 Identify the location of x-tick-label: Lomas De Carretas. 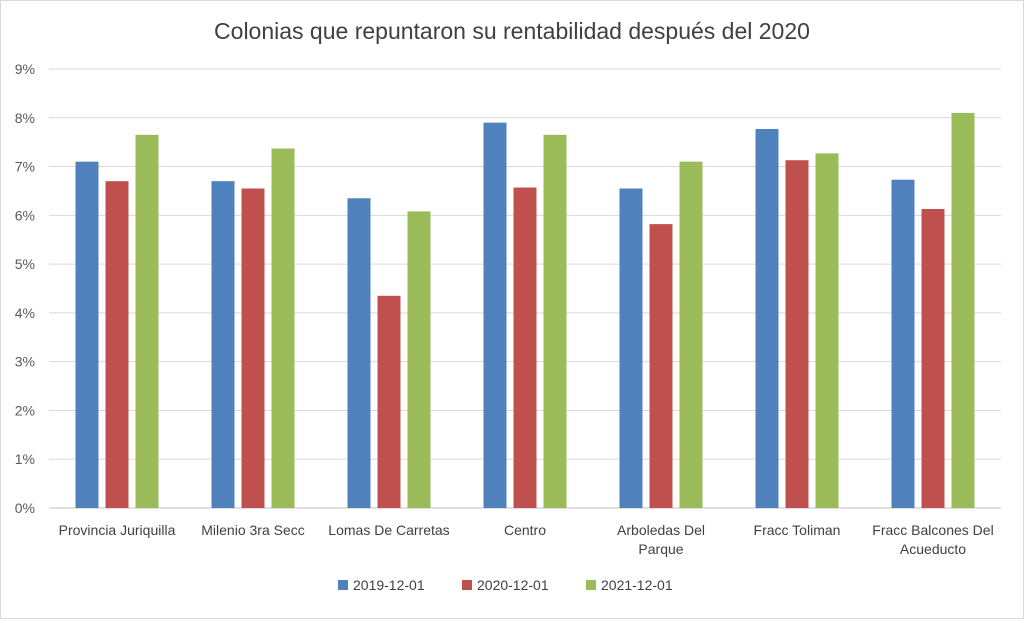
(388, 530).